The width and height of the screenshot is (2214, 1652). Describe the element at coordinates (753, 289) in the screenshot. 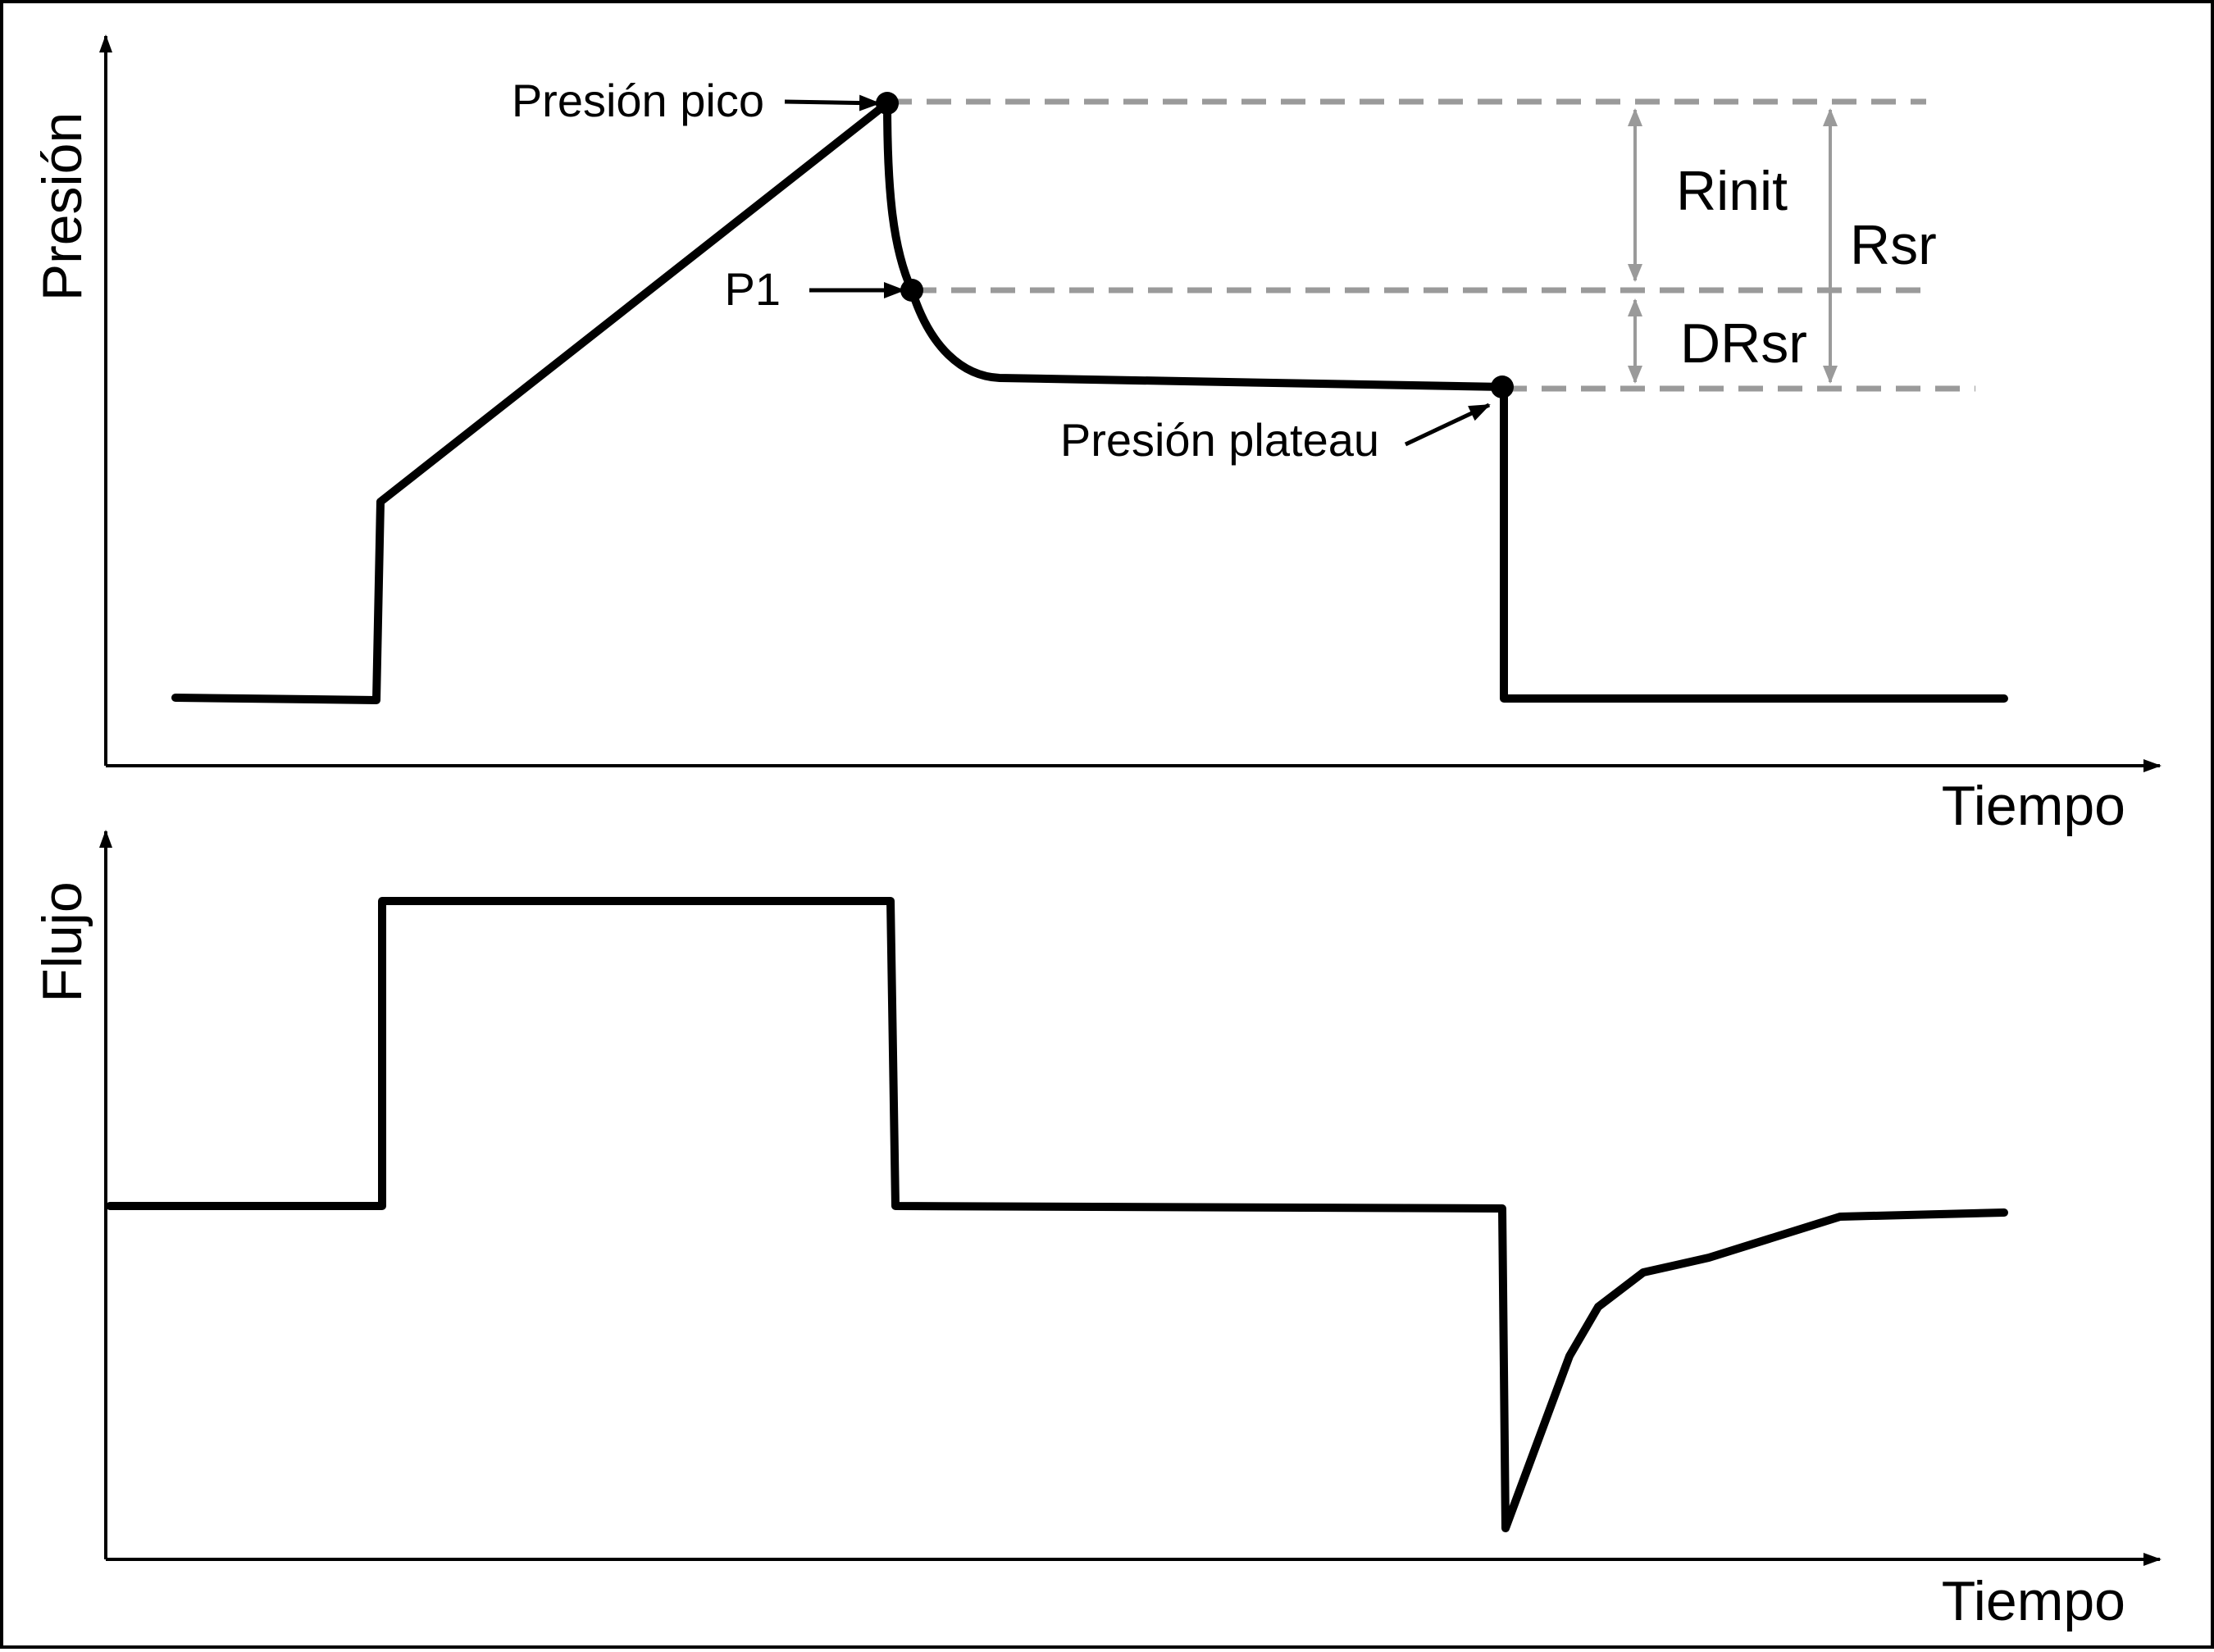

I see `p1-label: P1` at that location.